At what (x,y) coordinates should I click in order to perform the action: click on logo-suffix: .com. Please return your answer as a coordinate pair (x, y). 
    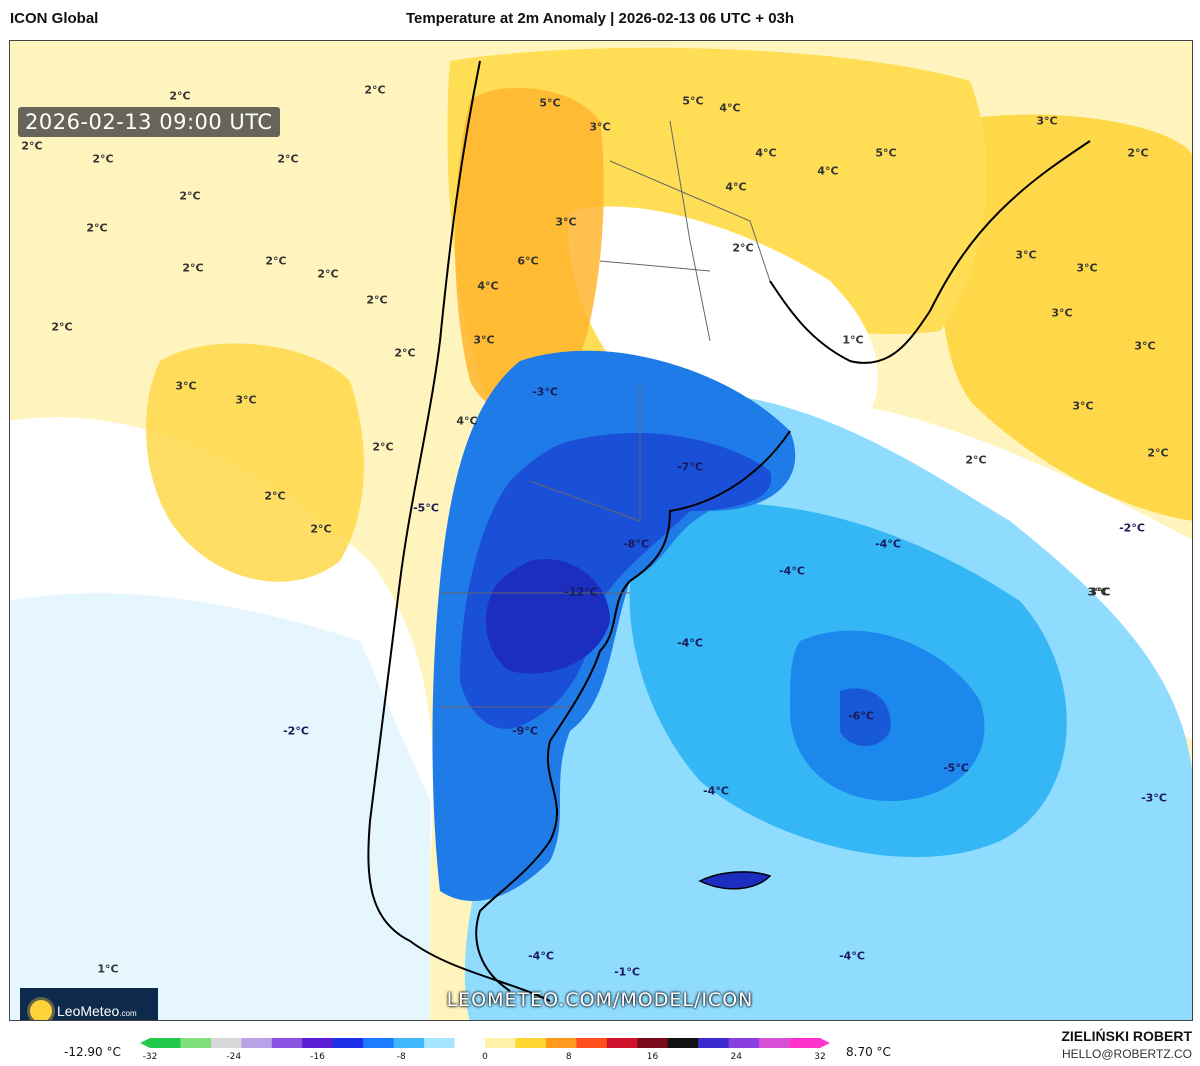
    Looking at the image, I should click on (128, 1013).